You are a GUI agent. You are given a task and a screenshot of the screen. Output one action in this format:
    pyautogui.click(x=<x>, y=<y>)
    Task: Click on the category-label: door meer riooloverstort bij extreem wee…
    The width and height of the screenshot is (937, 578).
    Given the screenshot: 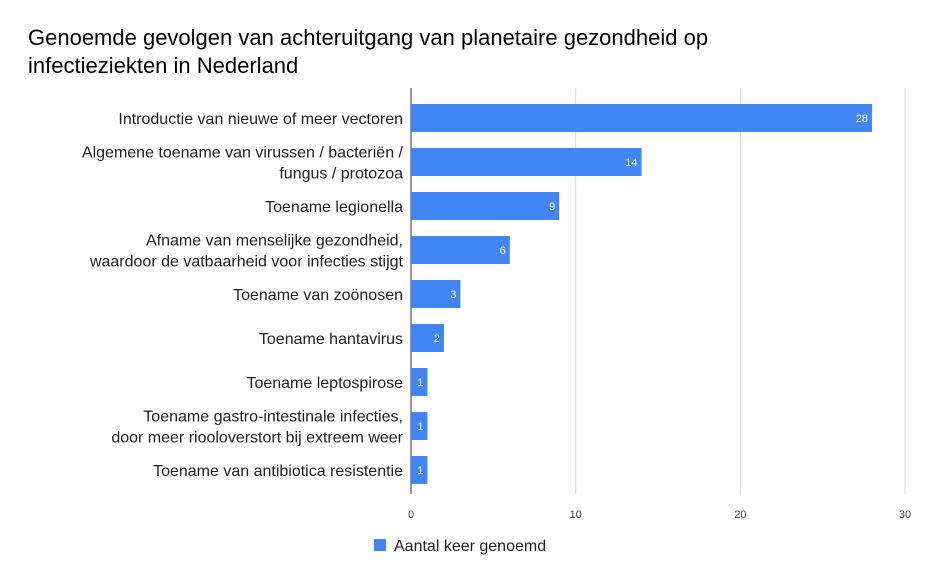 What is the action you would take?
    pyautogui.click(x=257, y=438)
    